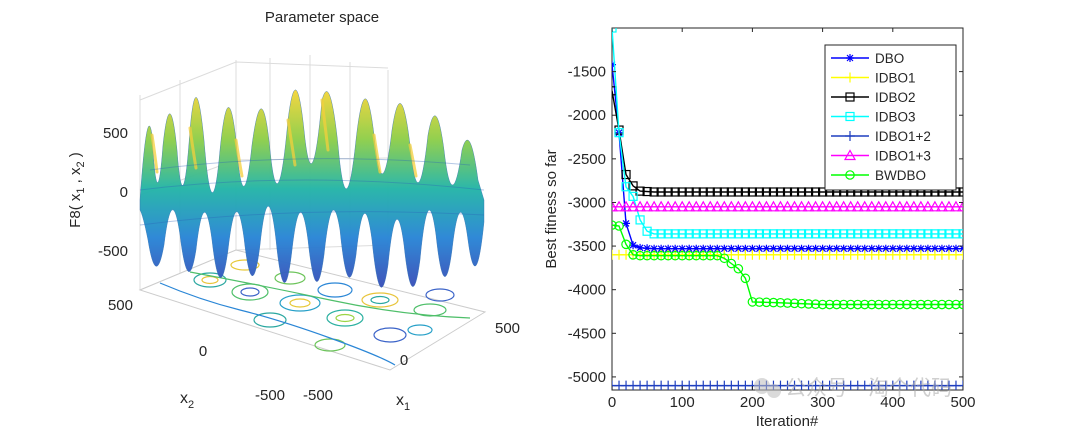 Image resolution: width=1080 pixels, height=431 pixels. I want to click on legend-label: IDBO1+3, so click(903, 156).